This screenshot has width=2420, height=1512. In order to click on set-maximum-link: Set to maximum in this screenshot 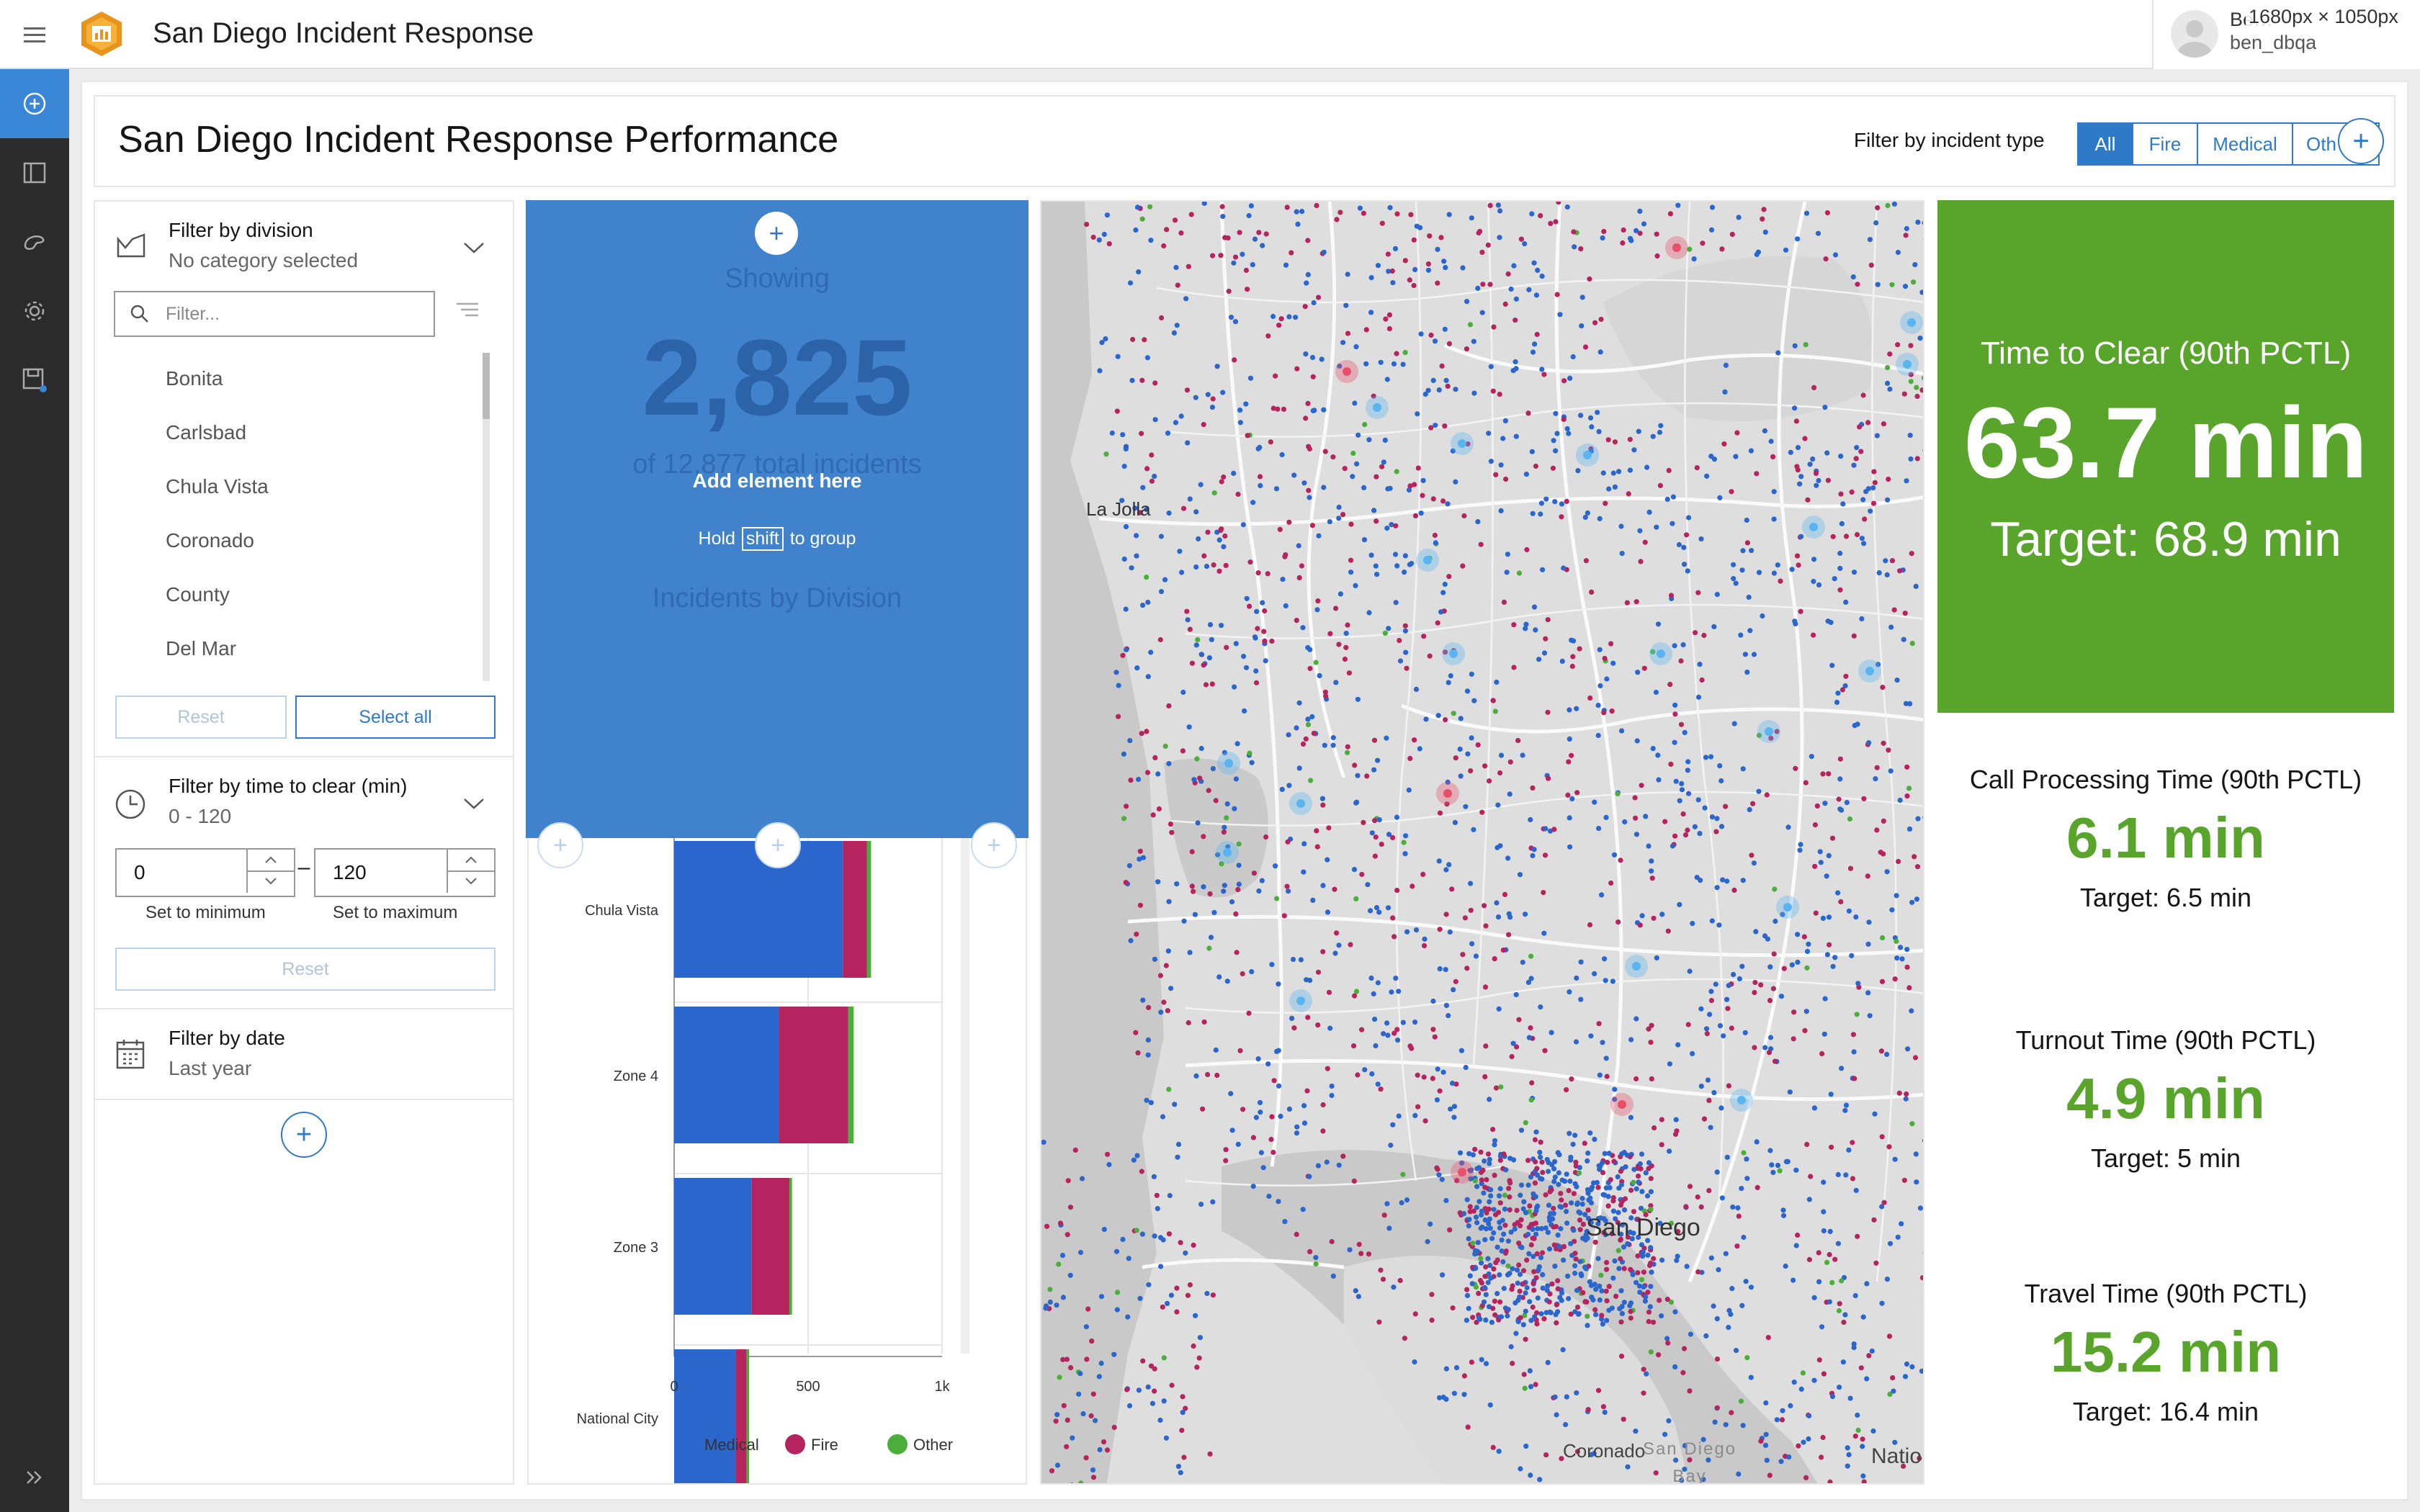, I will do `click(395, 912)`.